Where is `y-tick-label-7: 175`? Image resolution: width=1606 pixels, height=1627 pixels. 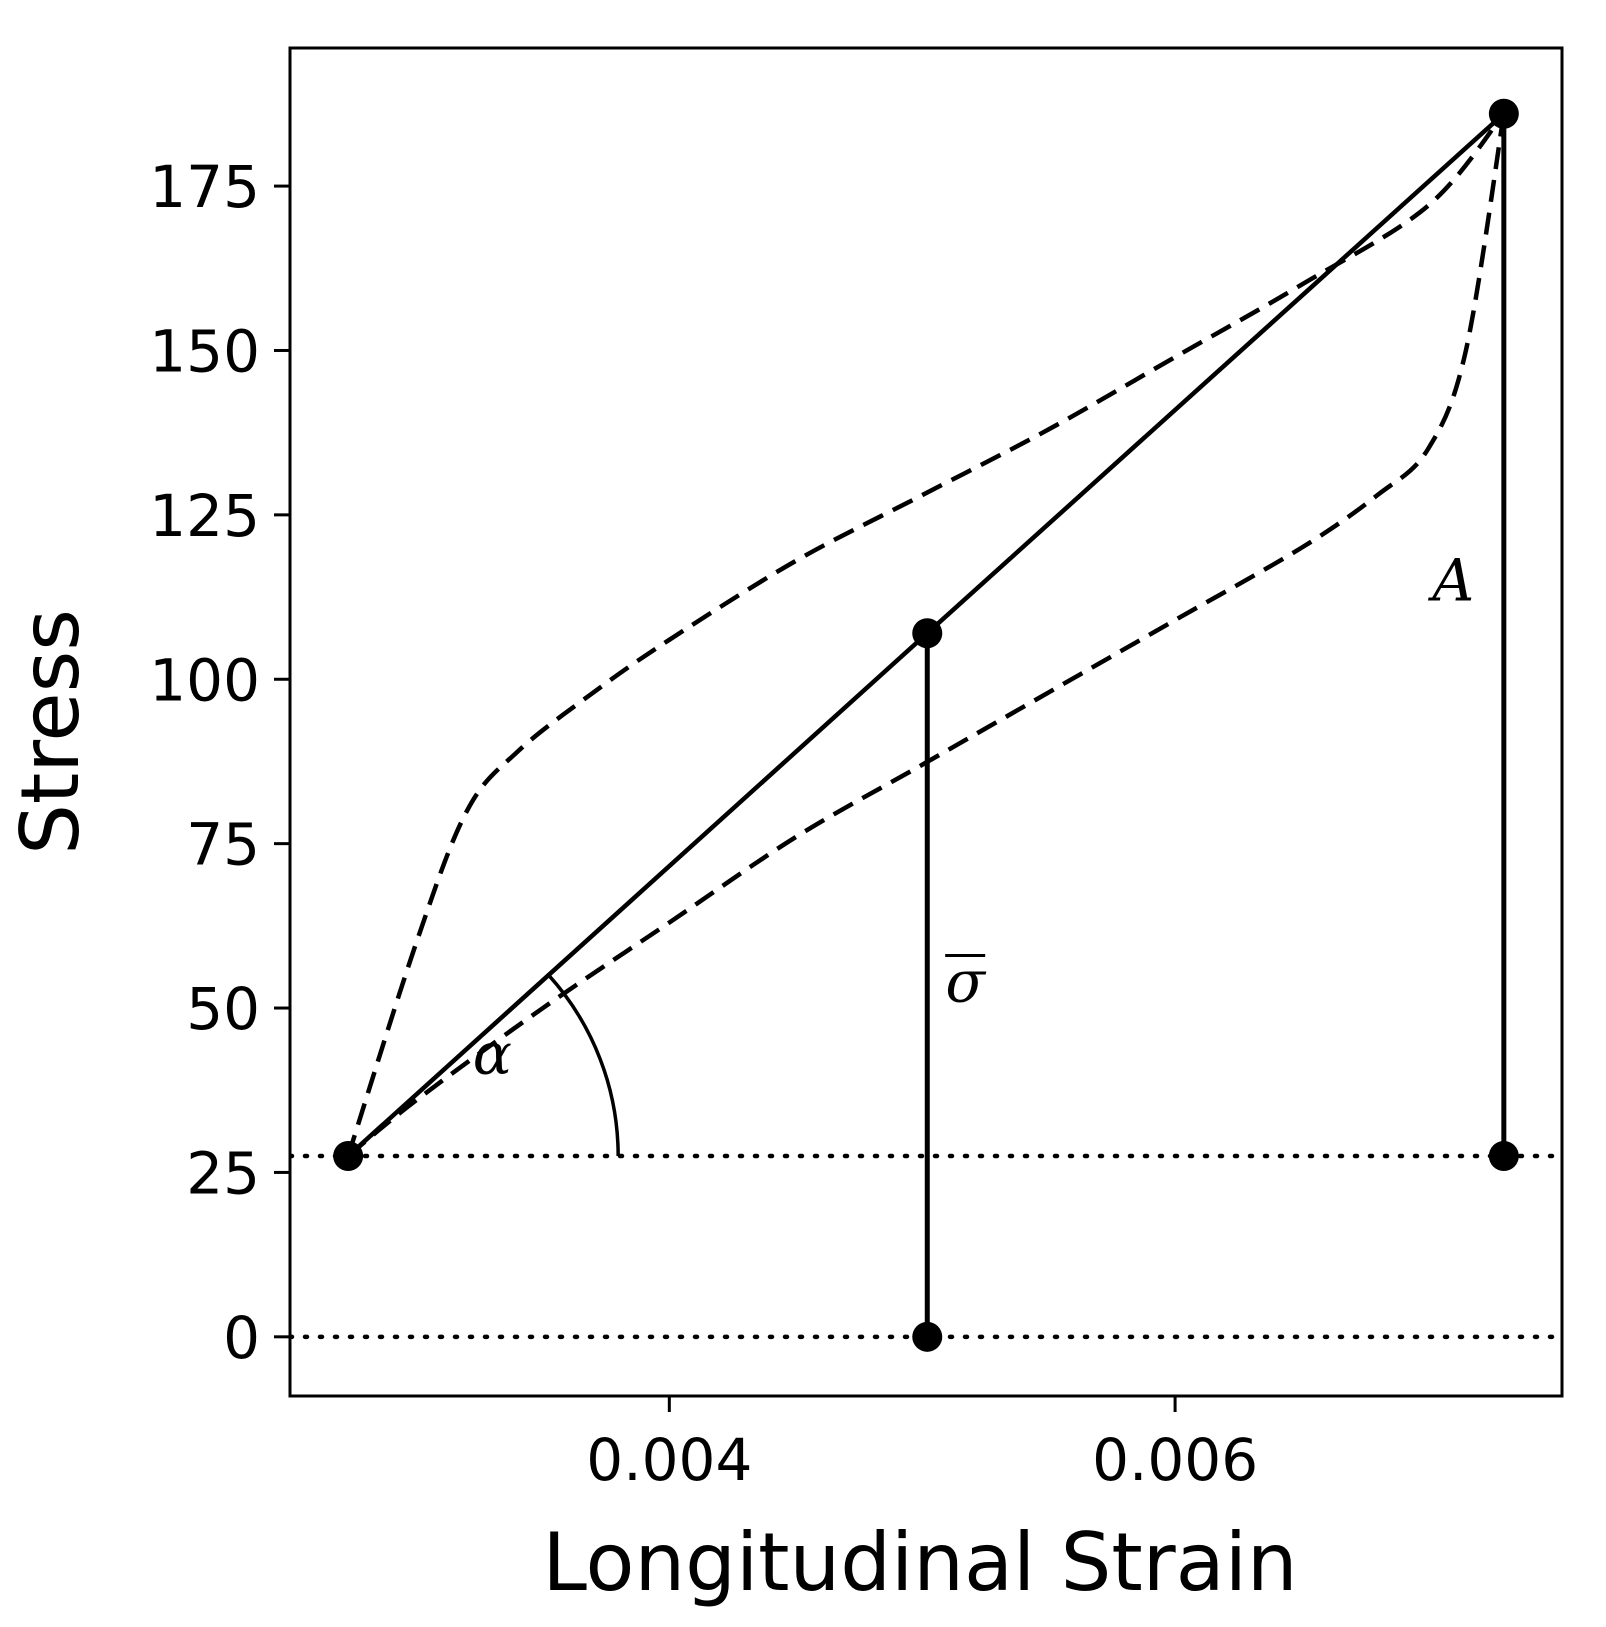
y-tick-label-7: 175 is located at coordinates (204, 187).